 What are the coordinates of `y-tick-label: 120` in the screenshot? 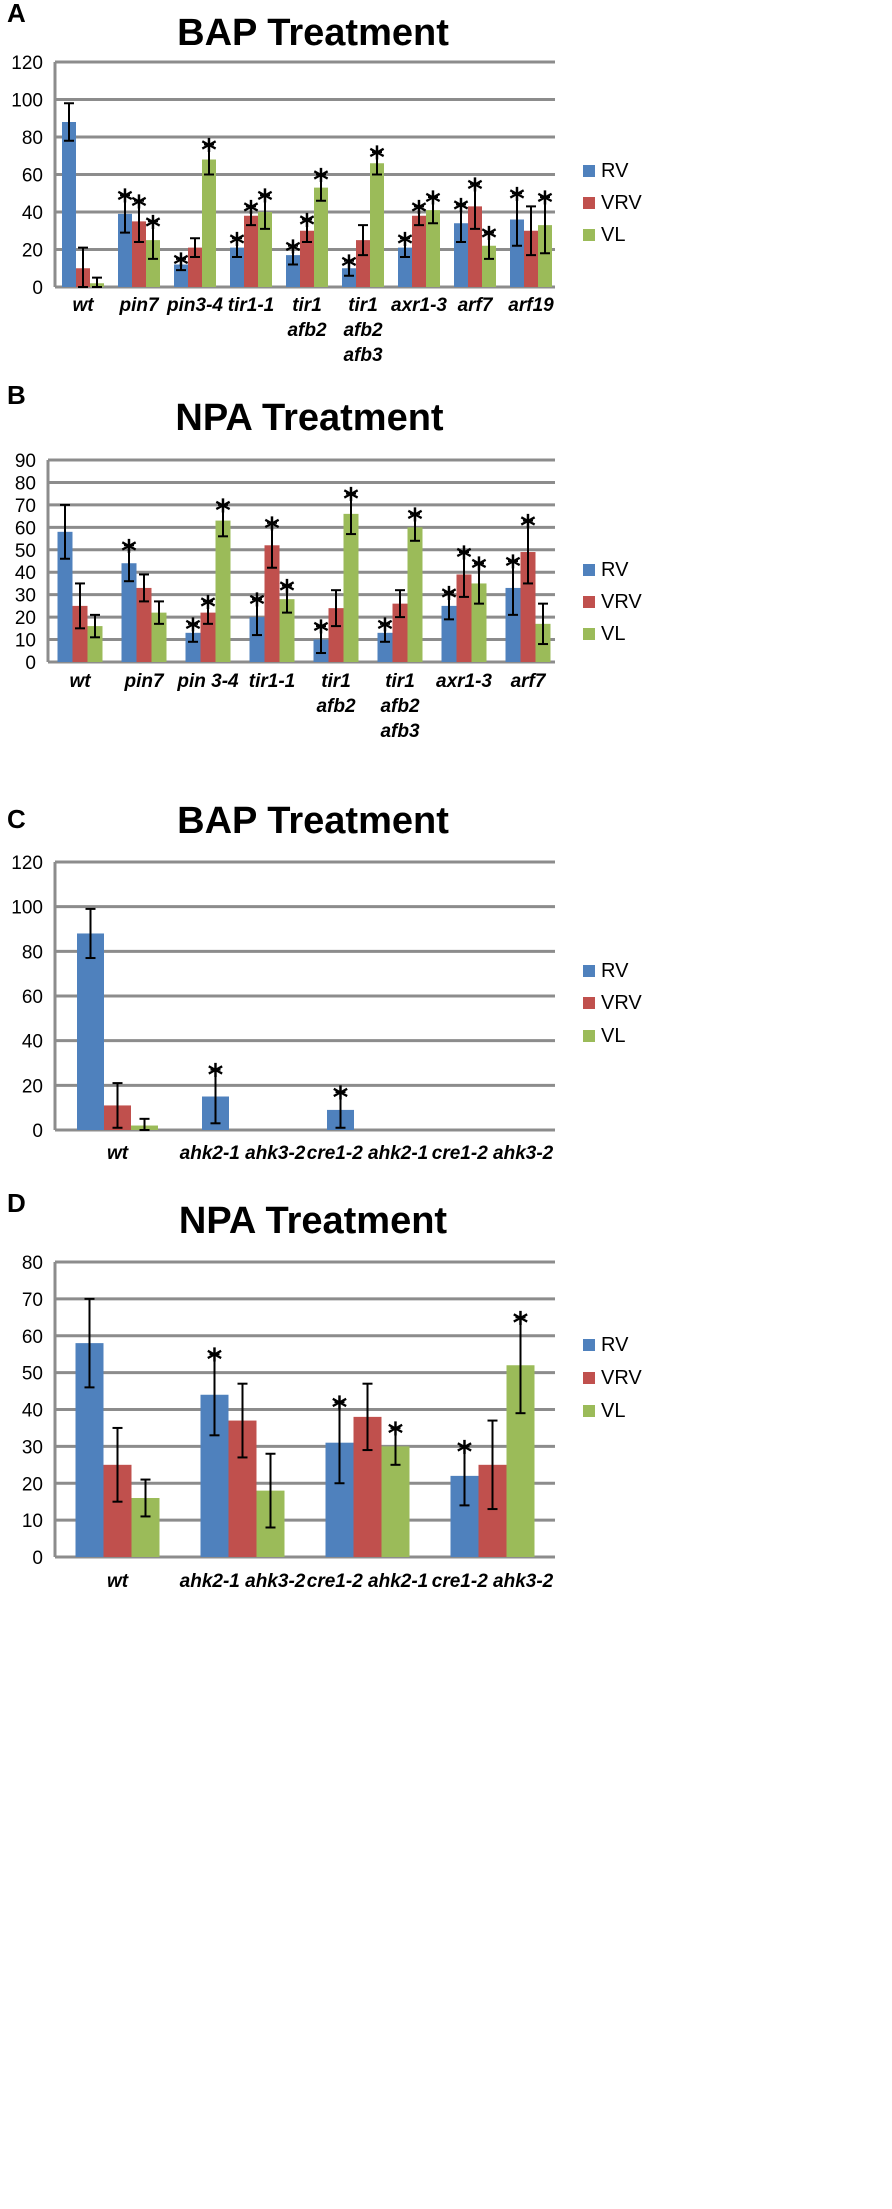 It's located at (27, 863).